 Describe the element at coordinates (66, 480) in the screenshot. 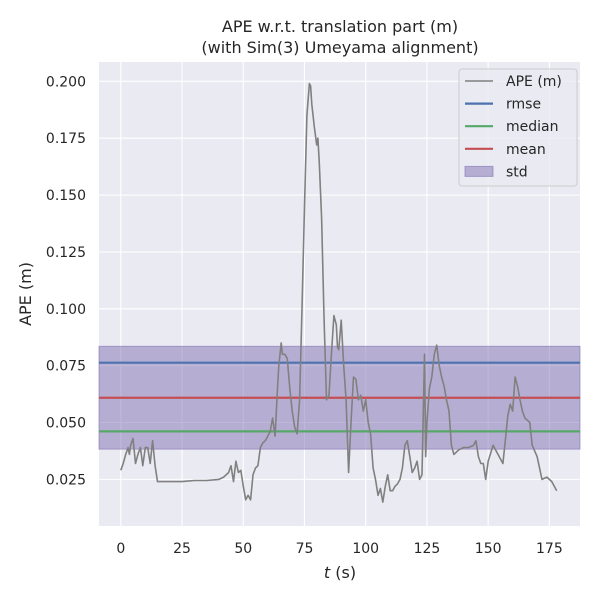

I see `y-tick-label: 0.025` at that location.